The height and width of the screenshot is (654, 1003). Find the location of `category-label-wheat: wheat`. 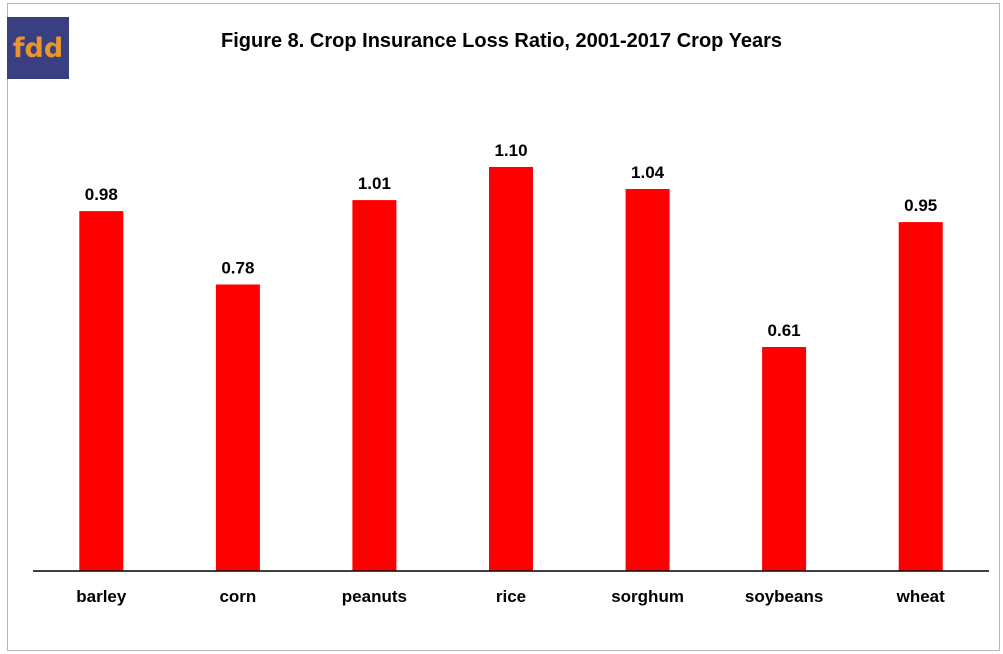

category-label-wheat: wheat is located at coordinates (921, 596).